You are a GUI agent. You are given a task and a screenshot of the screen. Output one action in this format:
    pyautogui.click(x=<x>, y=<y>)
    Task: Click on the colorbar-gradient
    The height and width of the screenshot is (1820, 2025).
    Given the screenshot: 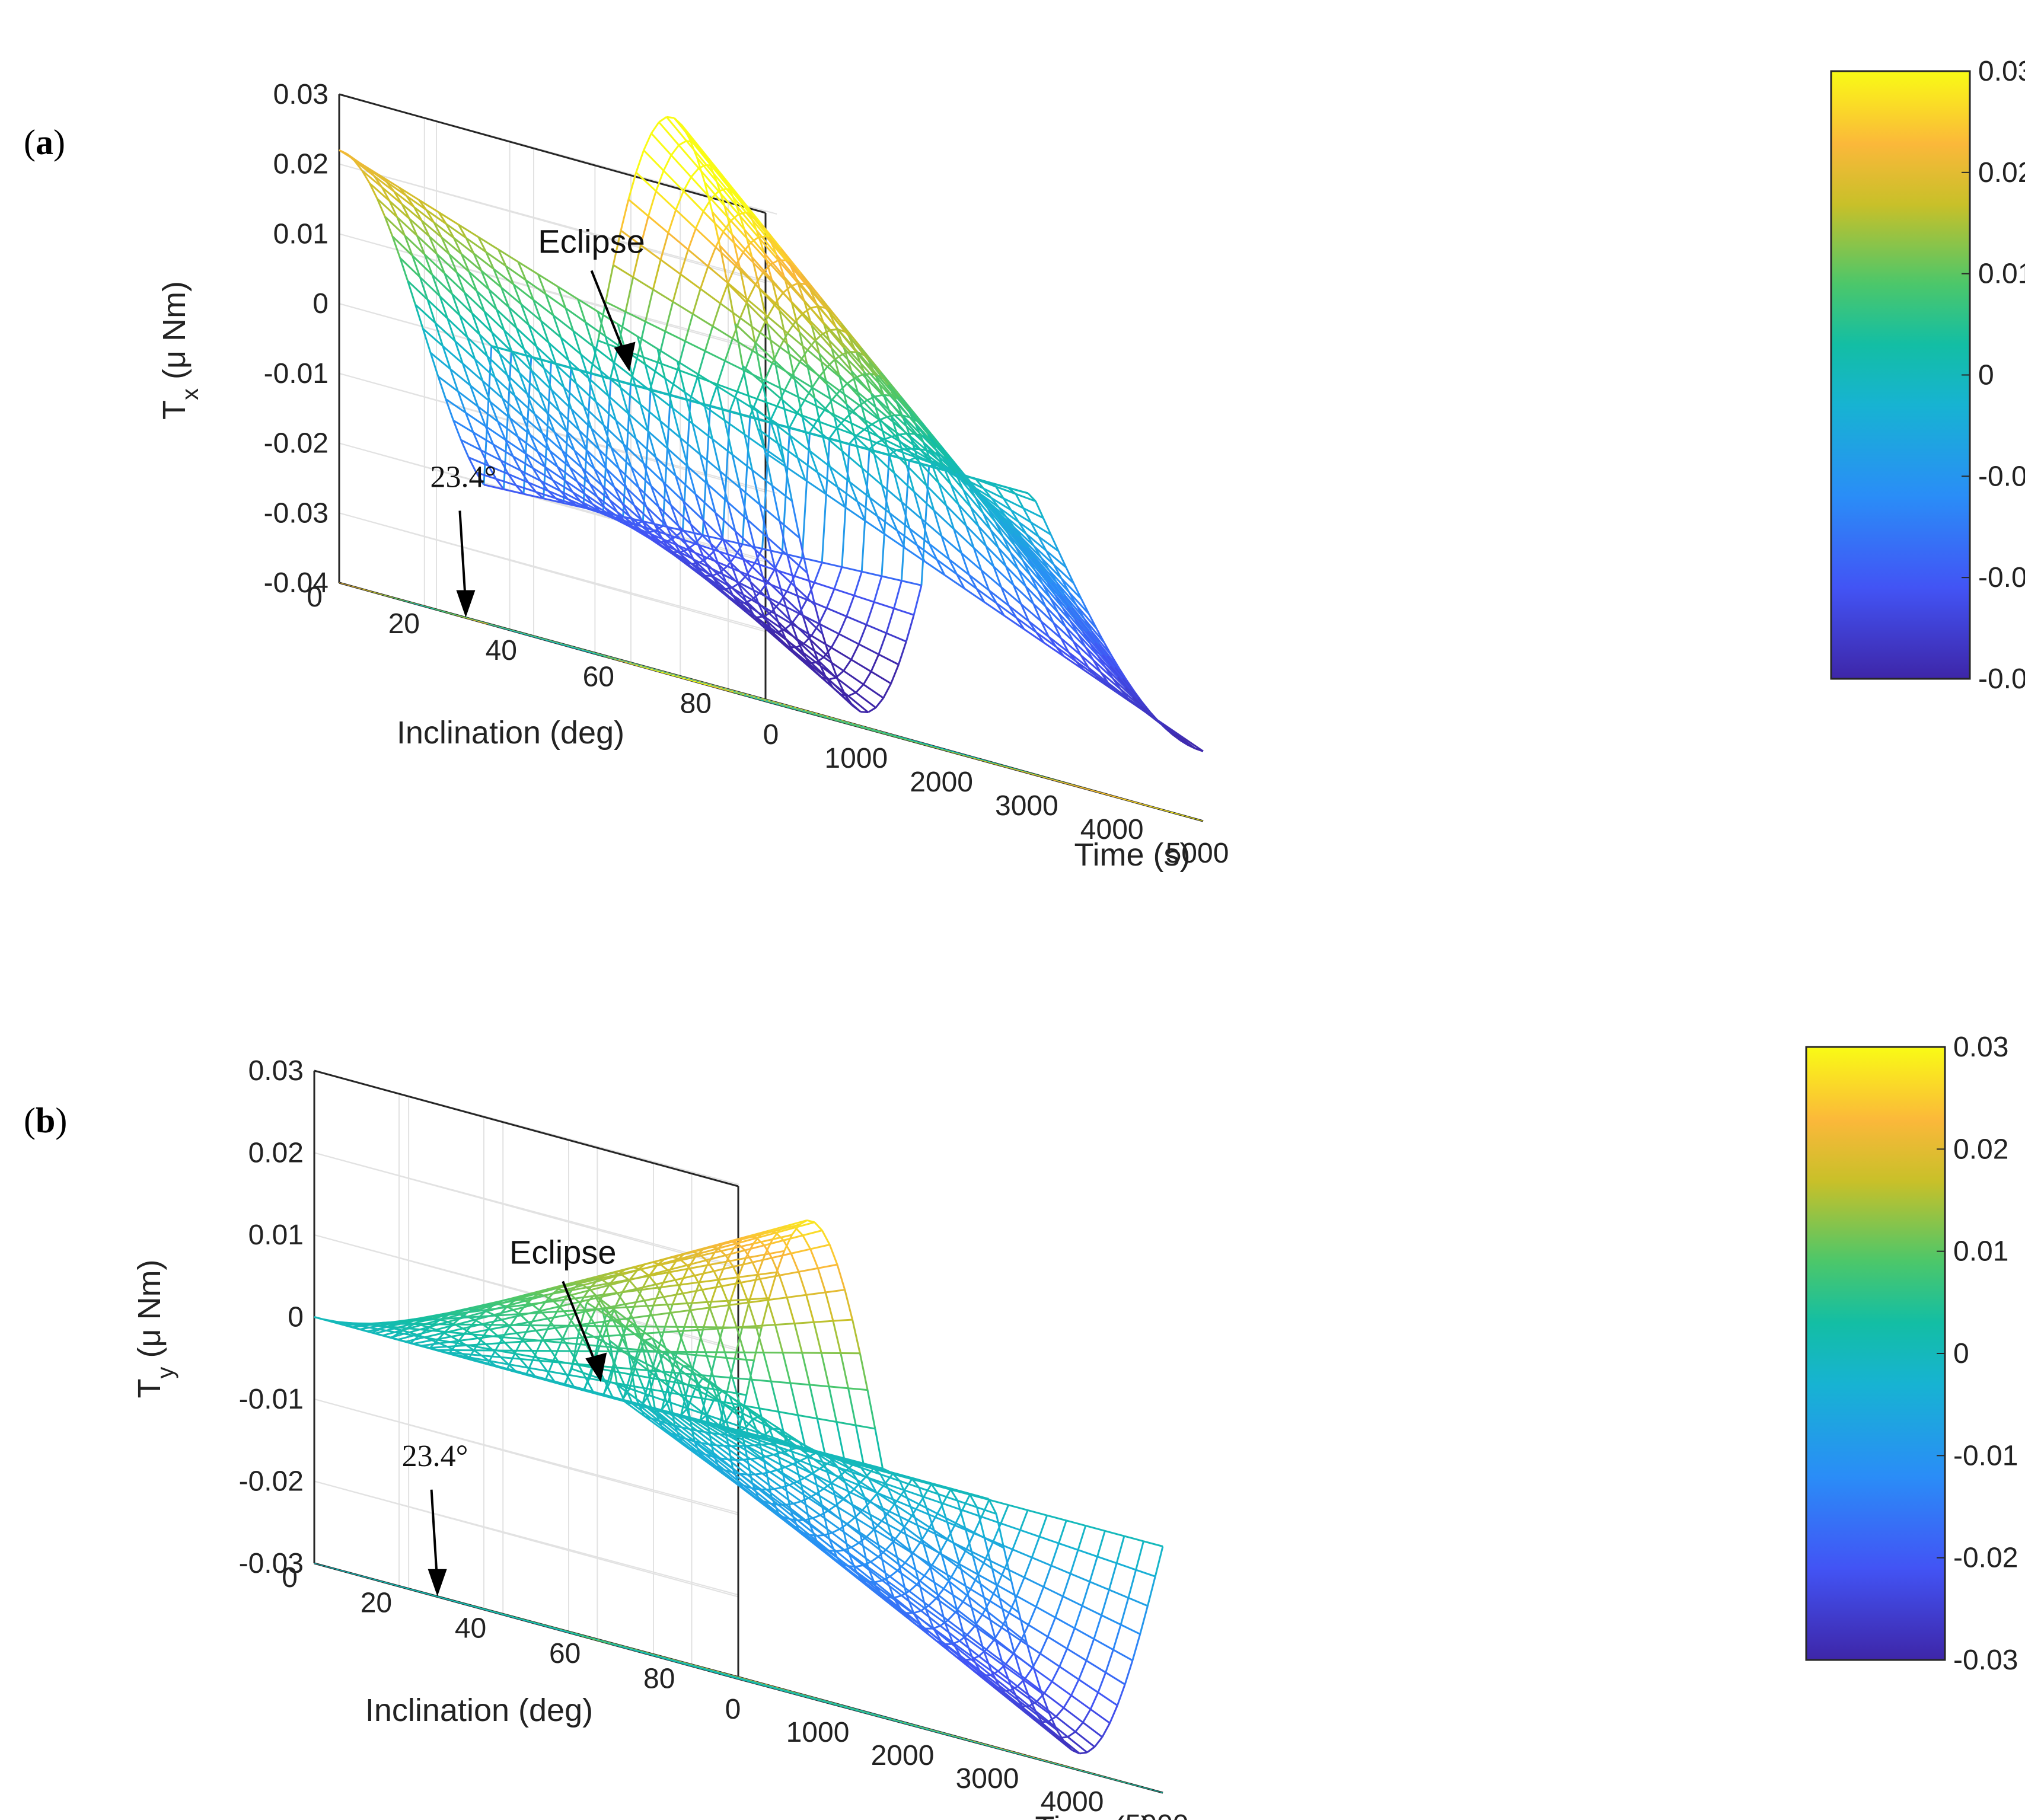 What is the action you would take?
    pyautogui.click(x=1900, y=375)
    